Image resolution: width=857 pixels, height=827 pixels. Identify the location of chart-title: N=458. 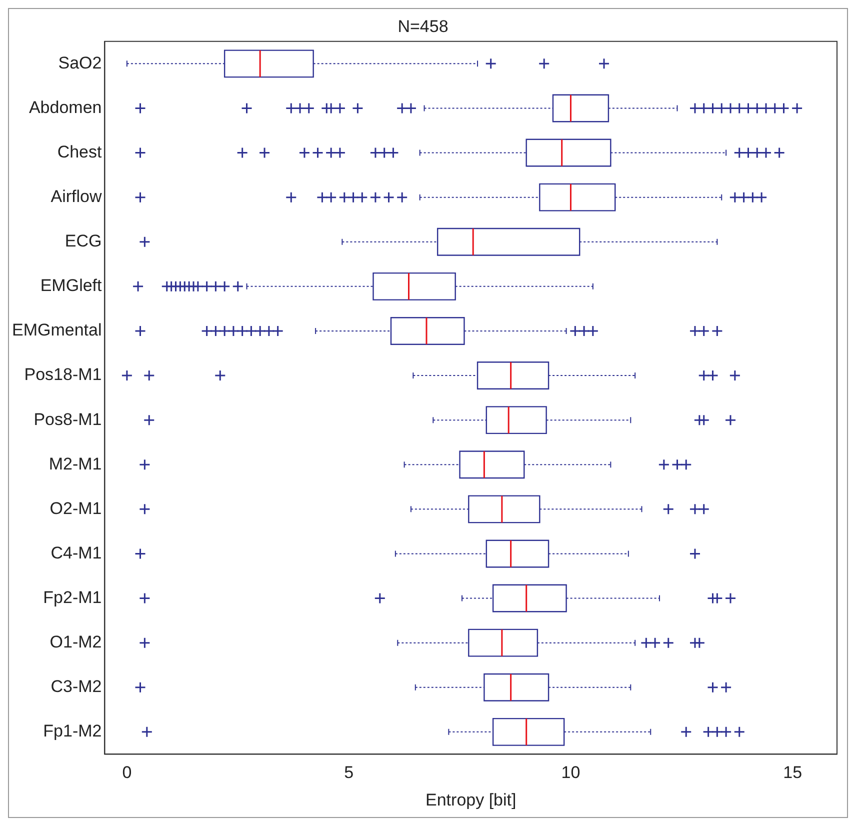
(423, 26).